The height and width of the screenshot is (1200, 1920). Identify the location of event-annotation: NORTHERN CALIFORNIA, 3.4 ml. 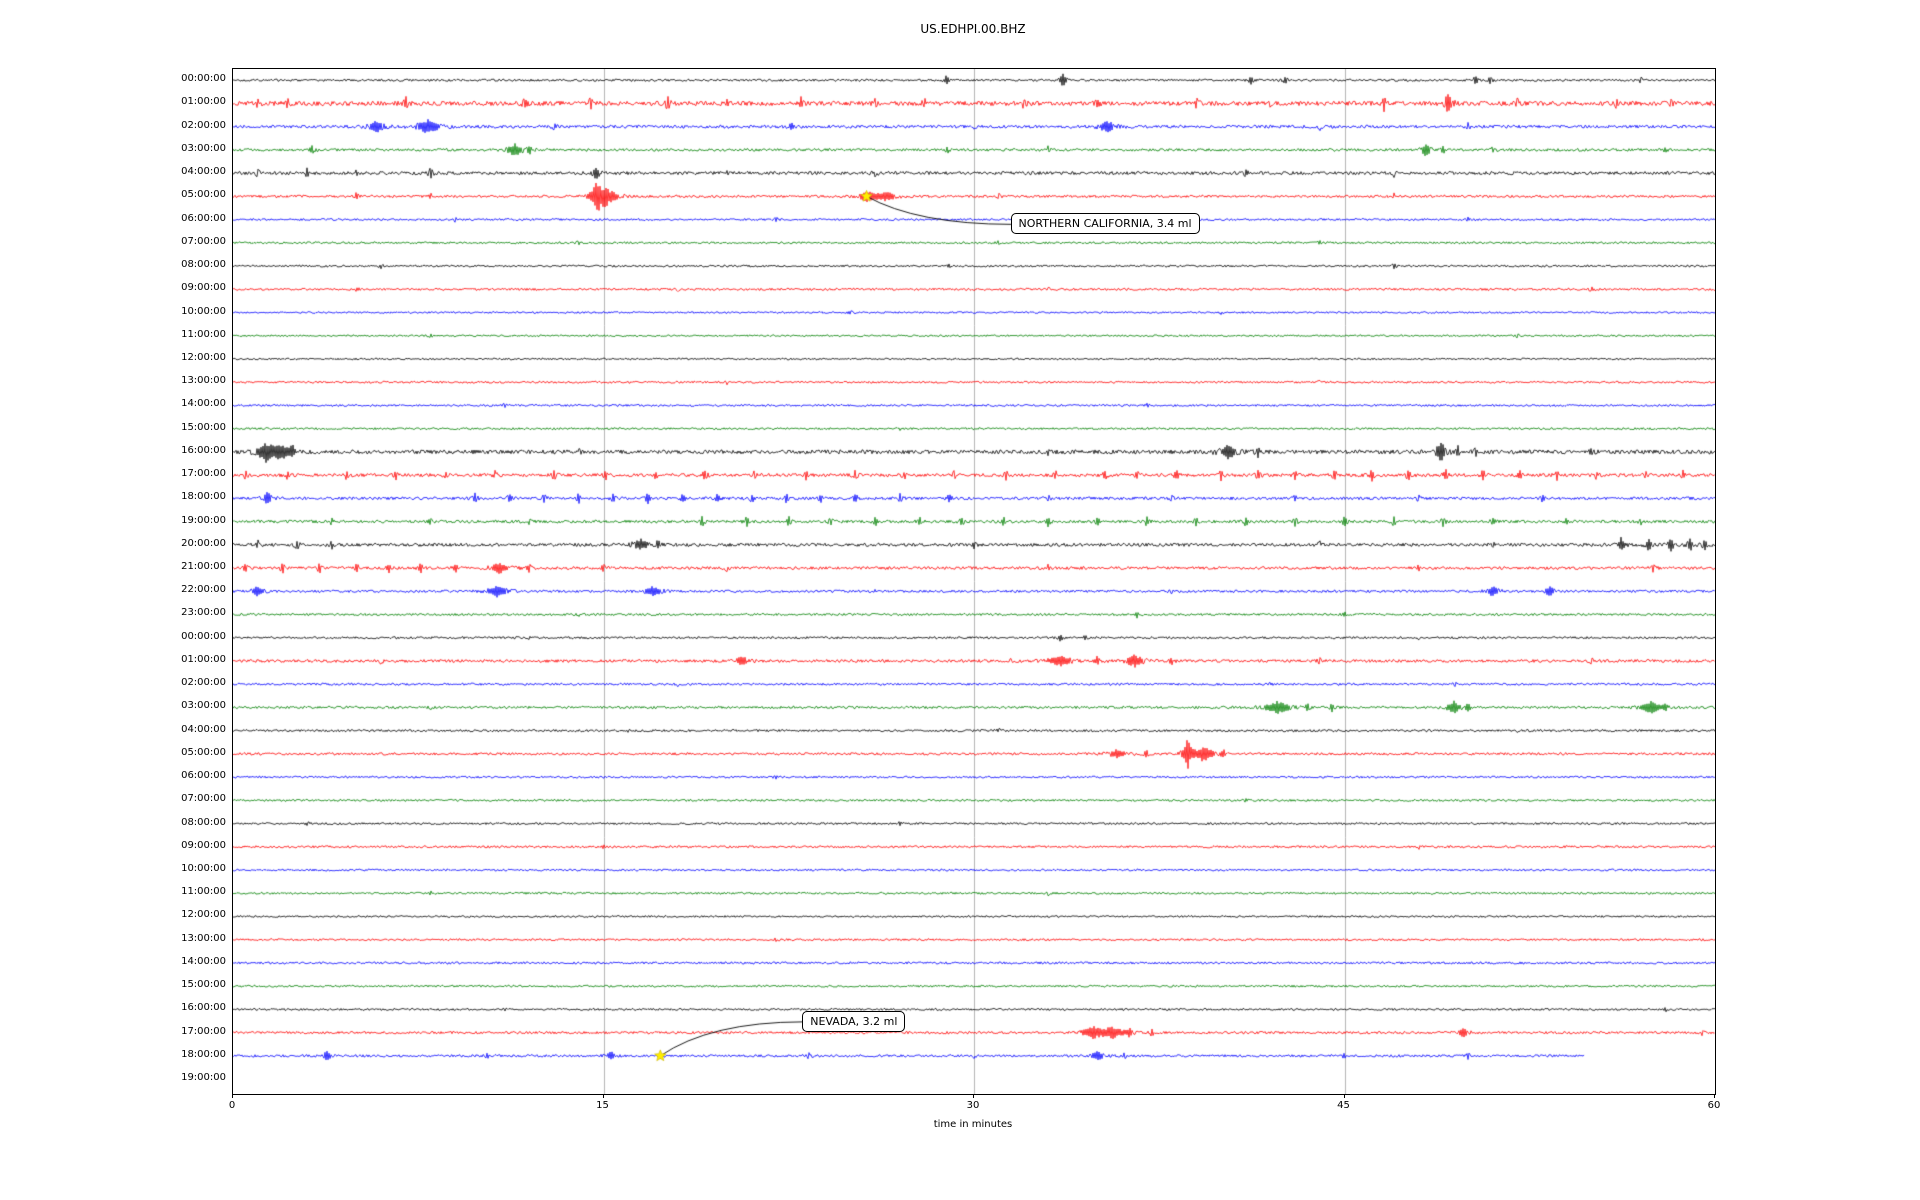
(1105, 224).